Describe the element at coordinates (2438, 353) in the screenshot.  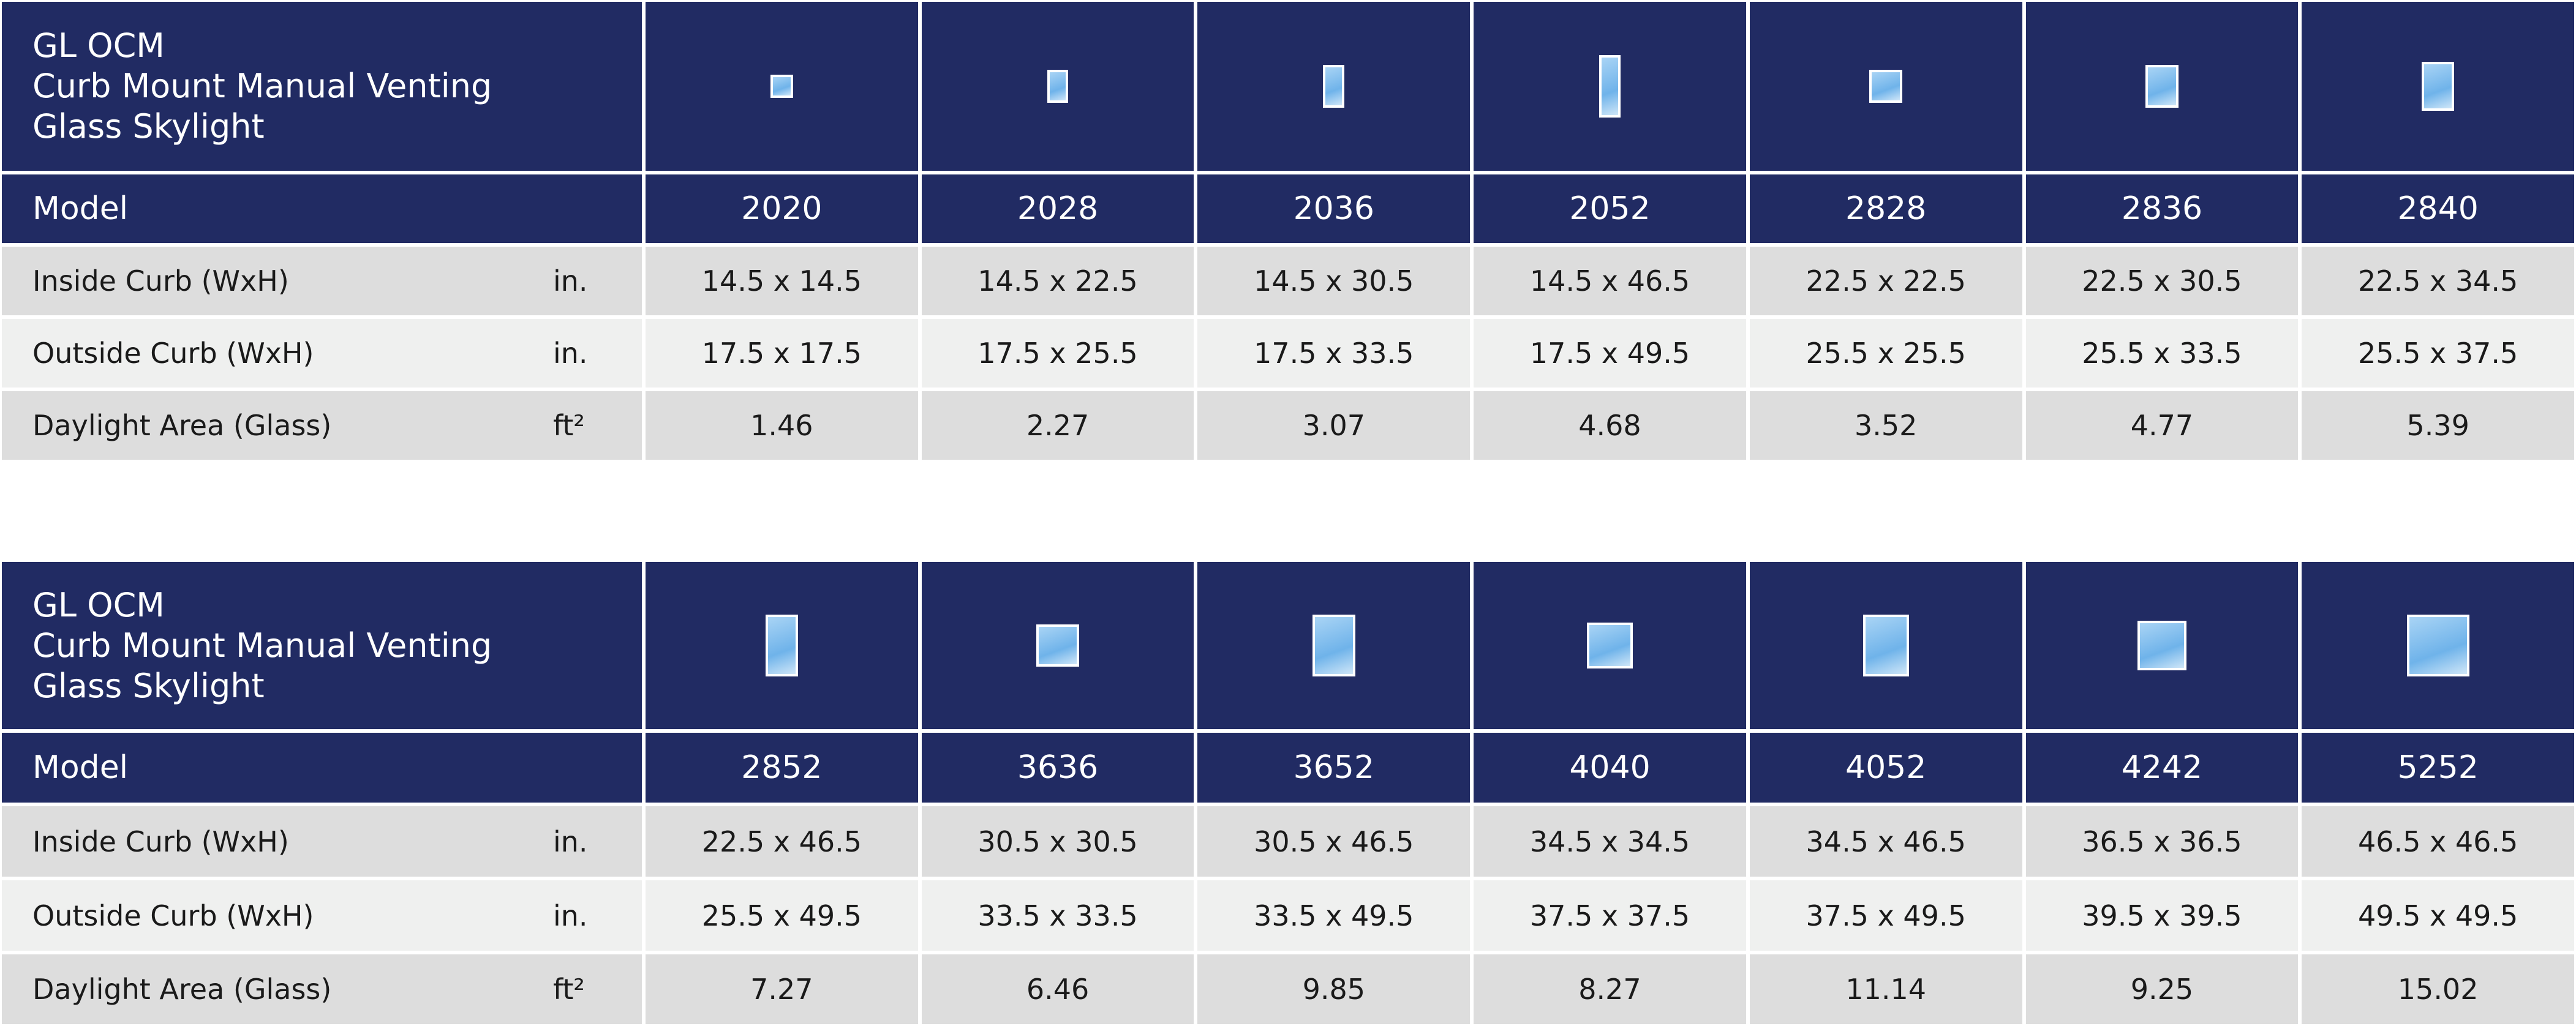
I see `cell-value: 25.5 x 37.5` at that location.